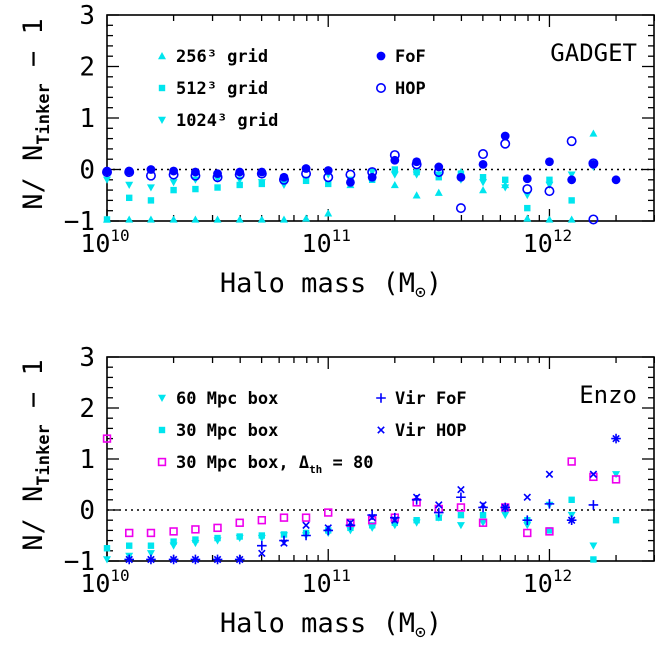 This screenshot has width=655, height=646. Describe the element at coordinates (104, 582) in the screenshot. I see `x-tick-label: 1010` at that location.